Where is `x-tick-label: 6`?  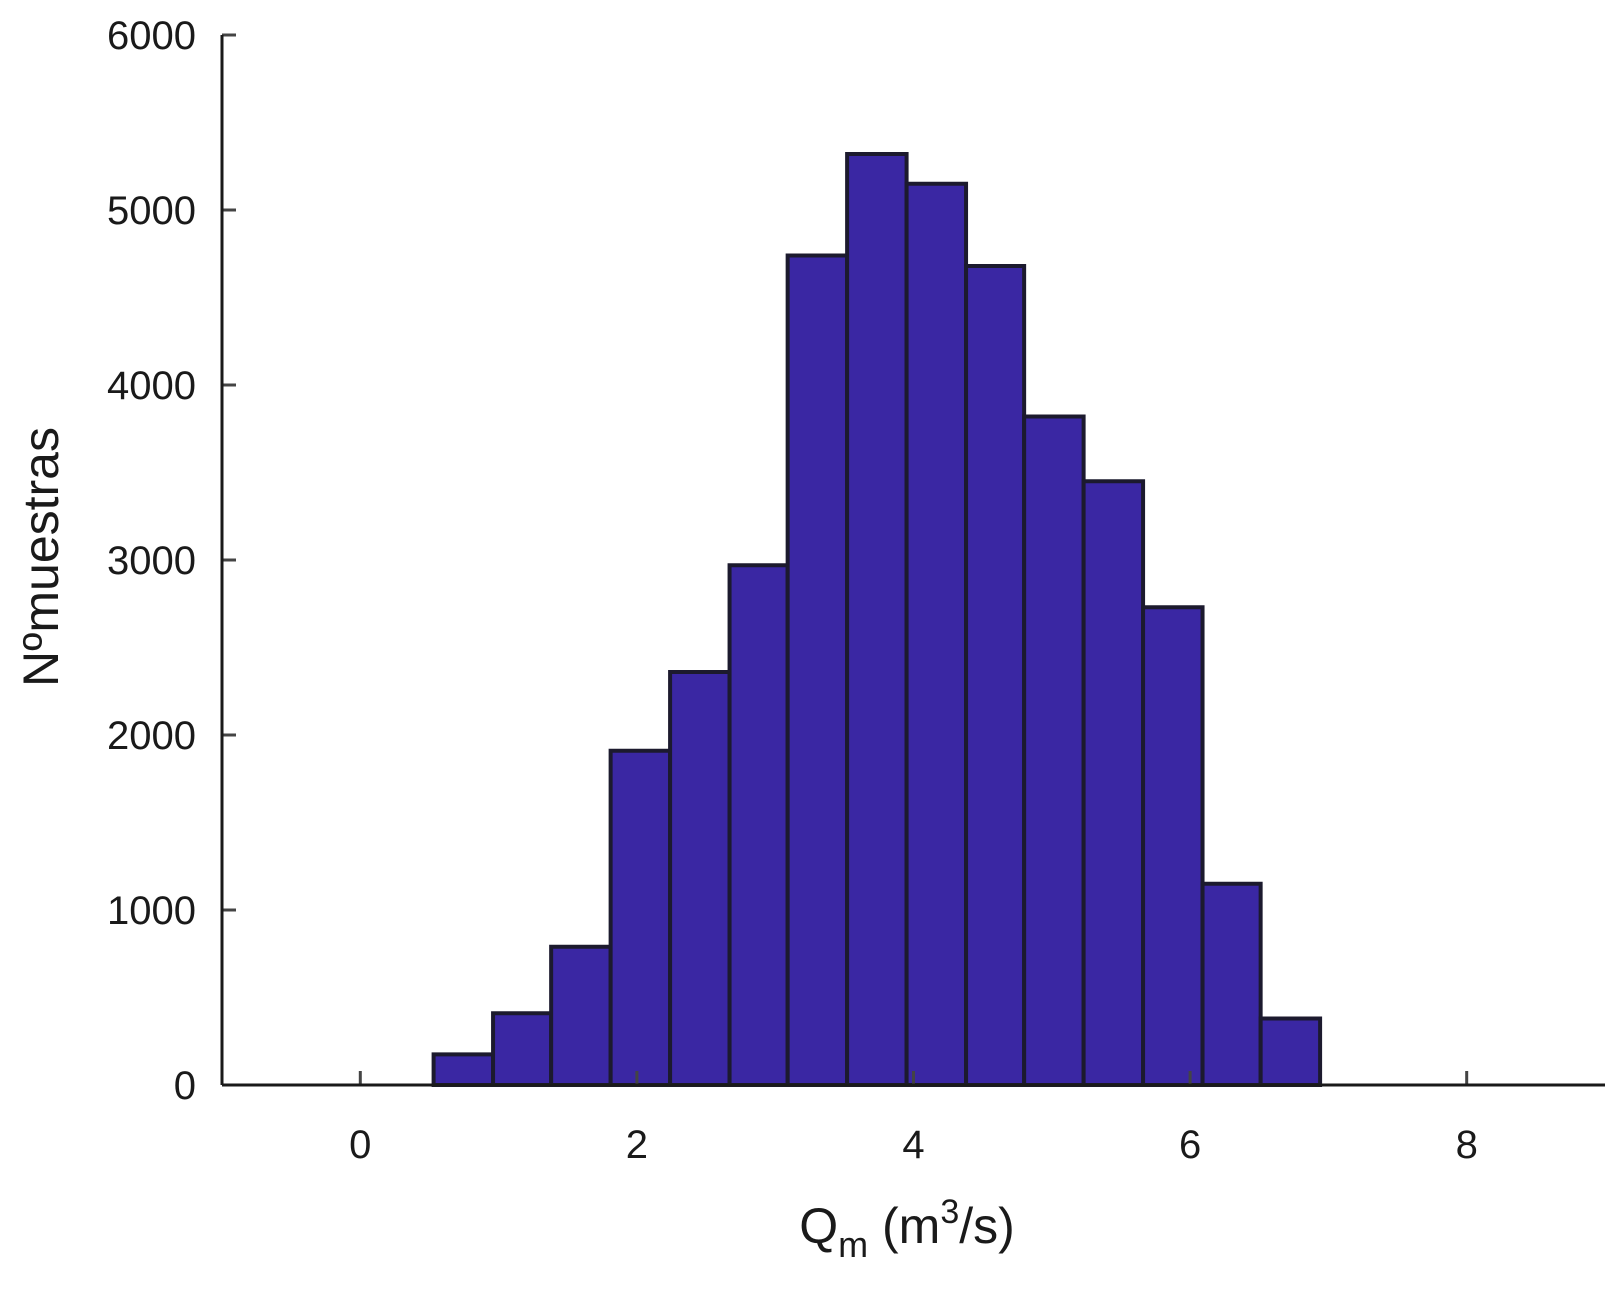
x-tick-label: 6 is located at coordinates (1190, 1145).